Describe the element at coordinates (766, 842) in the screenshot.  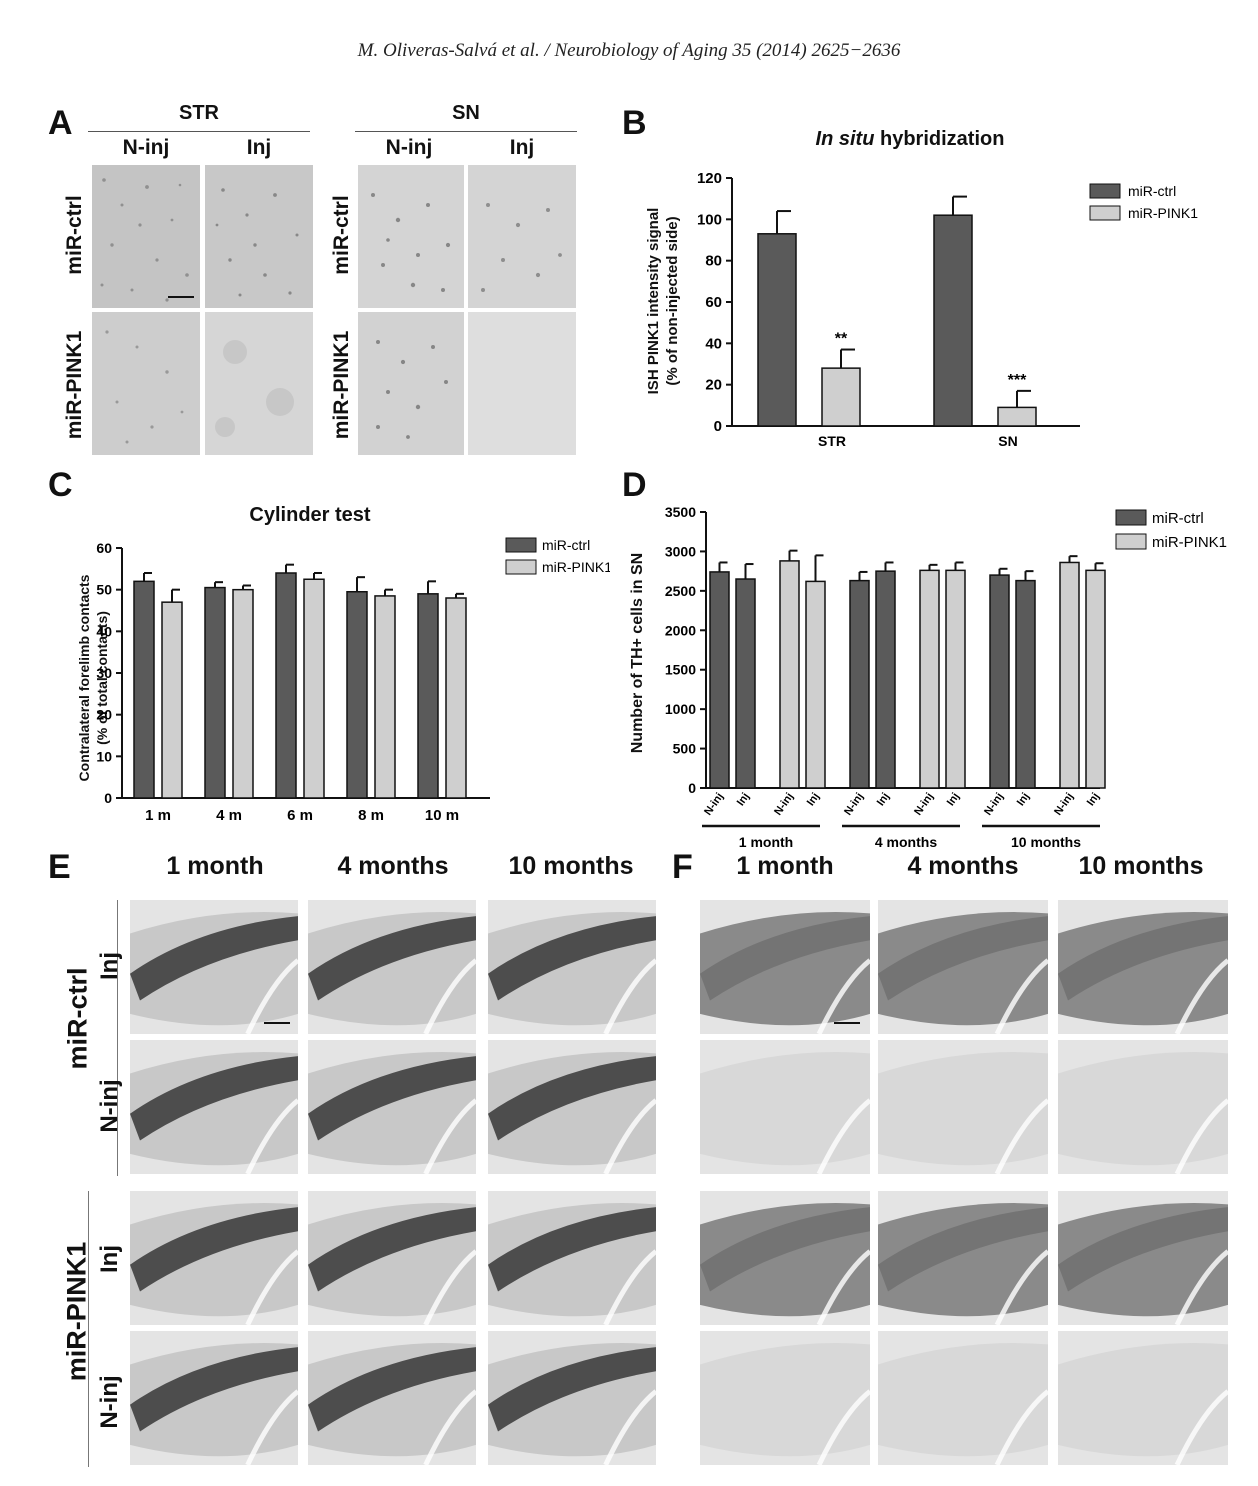
I see `panel-d-group-label: 1 month` at that location.